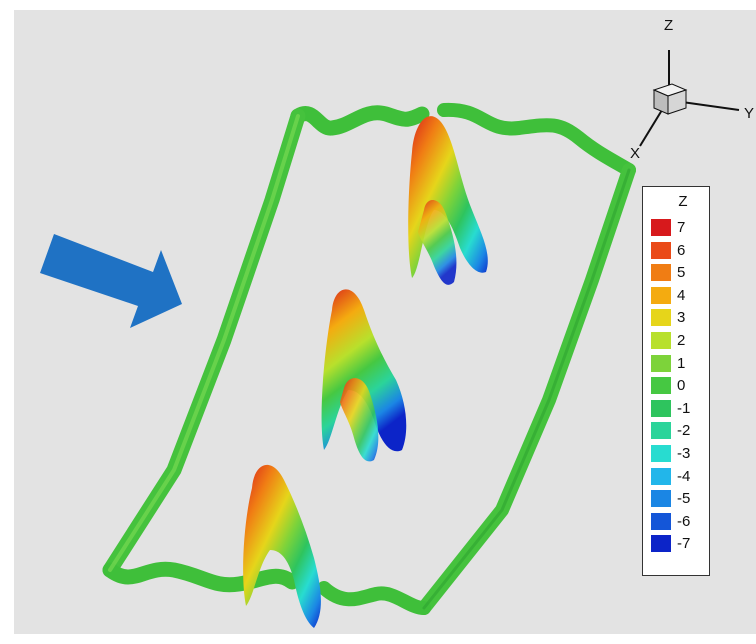 The image size is (756, 644). What do you see at coordinates (359, 420) in the screenshot?
I see `wave-crest-lower-connector` at bounding box center [359, 420].